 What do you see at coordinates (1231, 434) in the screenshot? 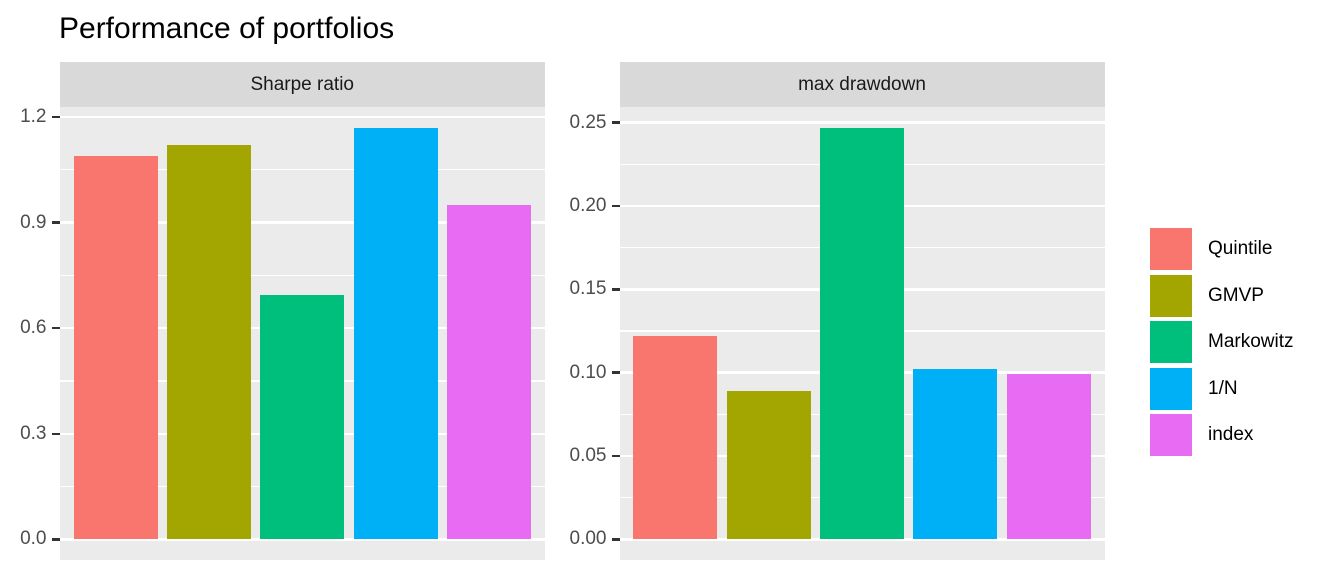
I see `legend-label: index` at bounding box center [1231, 434].